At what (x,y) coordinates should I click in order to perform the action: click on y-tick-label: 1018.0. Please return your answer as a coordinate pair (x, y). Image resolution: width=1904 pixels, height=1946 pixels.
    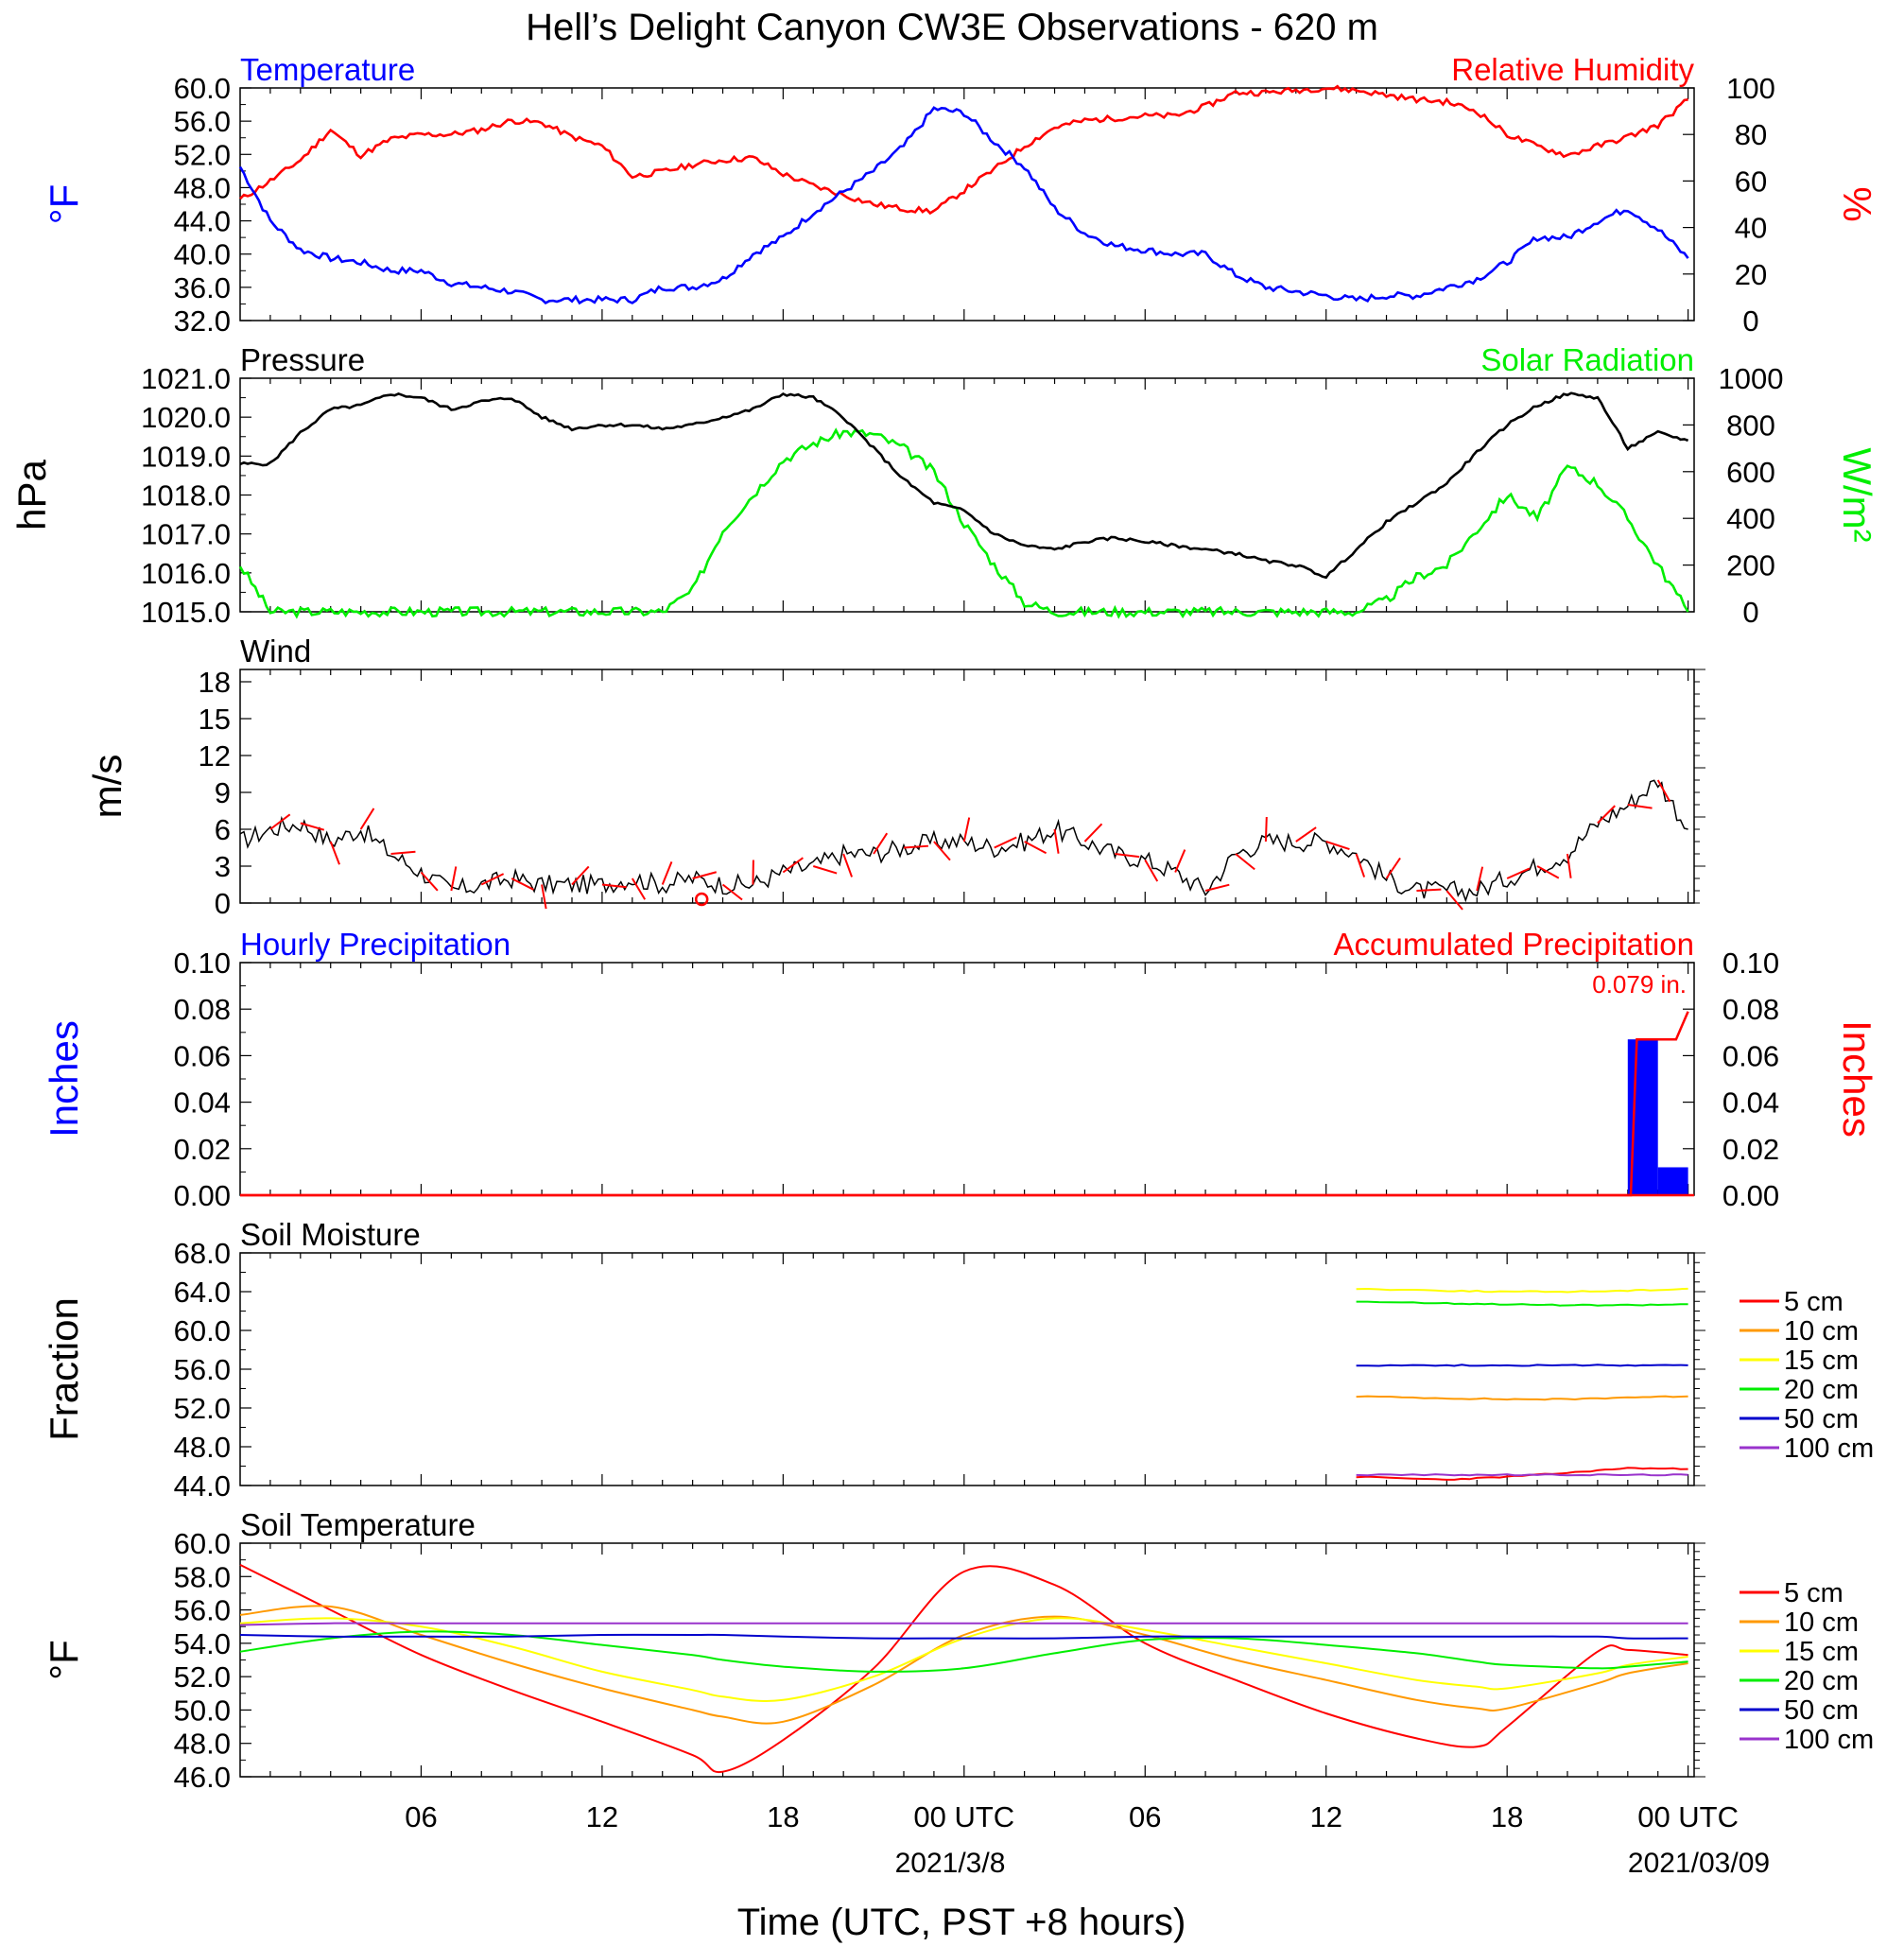
    Looking at the image, I should click on (186, 496).